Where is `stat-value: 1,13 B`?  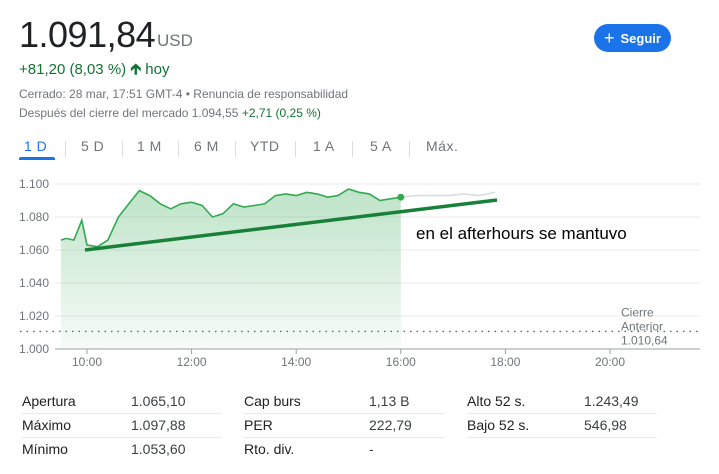
stat-value: 1,13 B is located at coordinates (389, 401).